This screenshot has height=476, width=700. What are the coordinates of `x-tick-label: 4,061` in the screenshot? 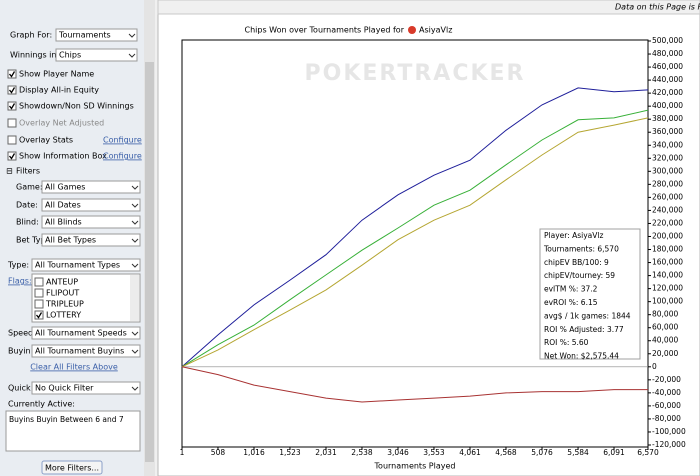 It's located at (470, 452).